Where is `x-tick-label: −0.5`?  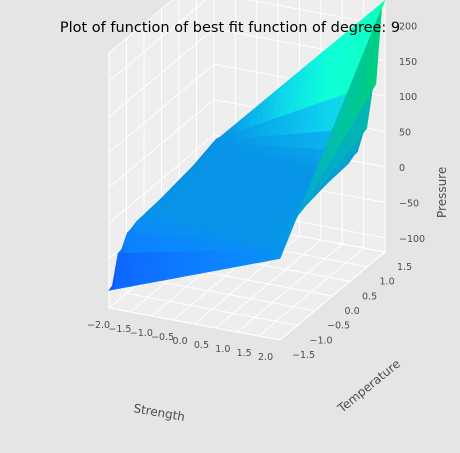 x-tick-label: −0.5 is located at coordinates (162, 337).